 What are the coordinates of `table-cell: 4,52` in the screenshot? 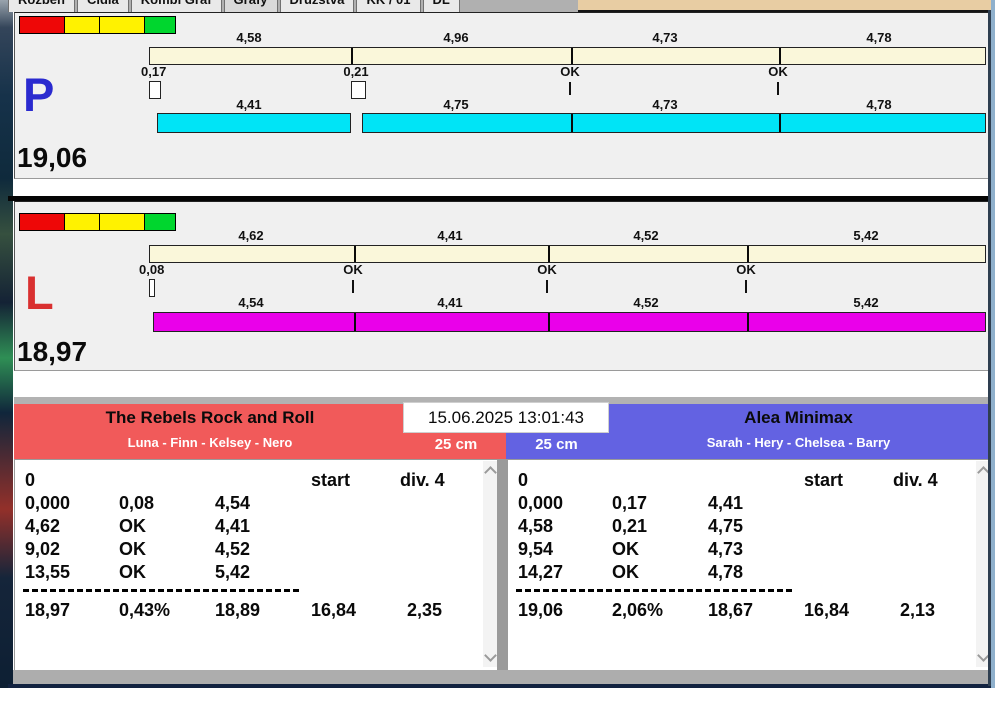 It's located at (233, 549).